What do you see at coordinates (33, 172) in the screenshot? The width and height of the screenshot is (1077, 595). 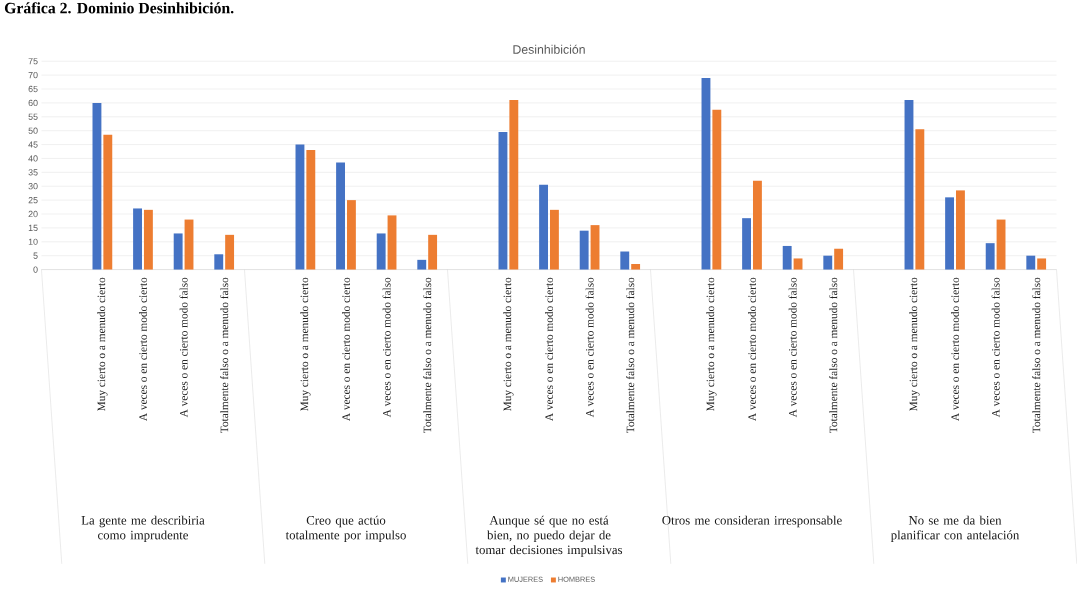 I see `y-tick-label: 35` at bounding box center [33, 172].